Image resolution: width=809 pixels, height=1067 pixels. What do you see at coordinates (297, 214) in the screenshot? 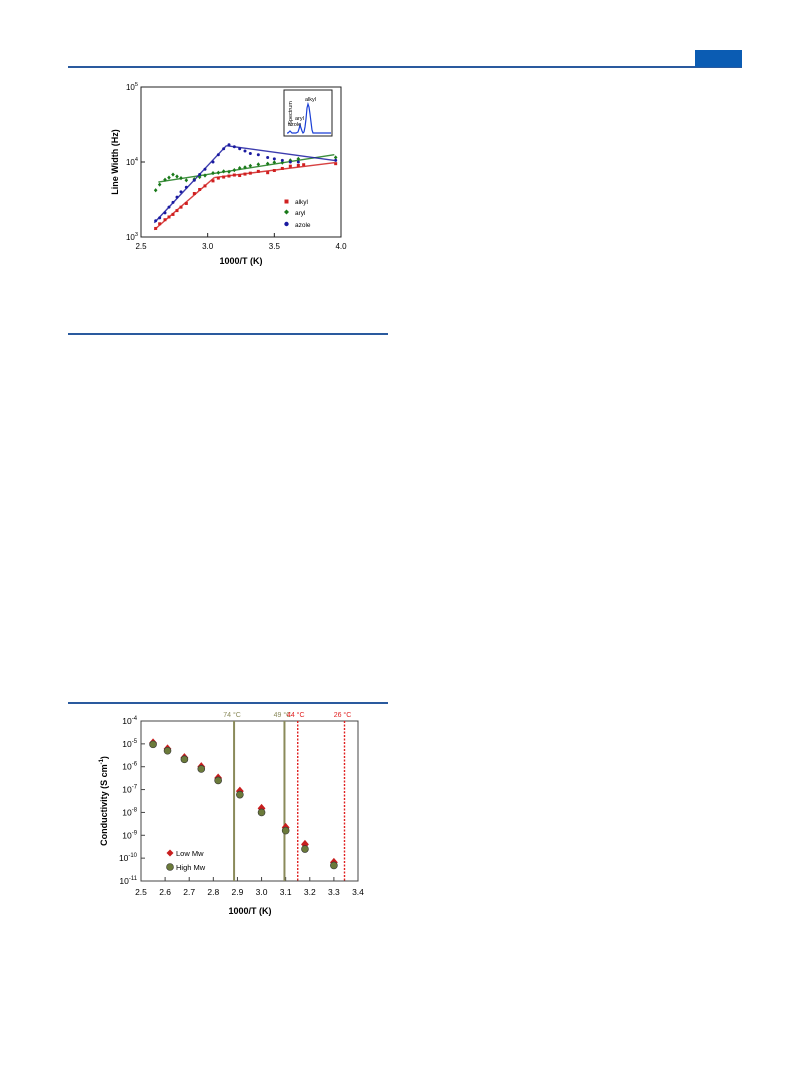
I see `chart1-legend: alkyl aryl azole` at bounding box center [297, 214].